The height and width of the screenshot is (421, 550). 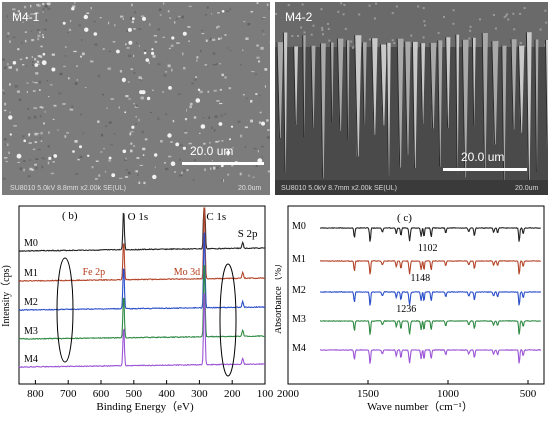 What do you see at coordinates (25, 17) in the screenshot?
I see `sem-panel-label: M4-1` at bounding box center [25, 17].